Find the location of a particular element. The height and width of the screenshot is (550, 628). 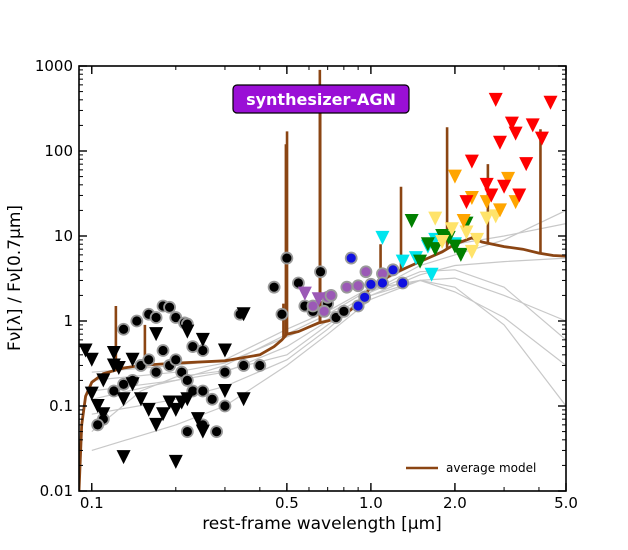

x-tick-label: 1.0 is located at coordinates (371, 503).